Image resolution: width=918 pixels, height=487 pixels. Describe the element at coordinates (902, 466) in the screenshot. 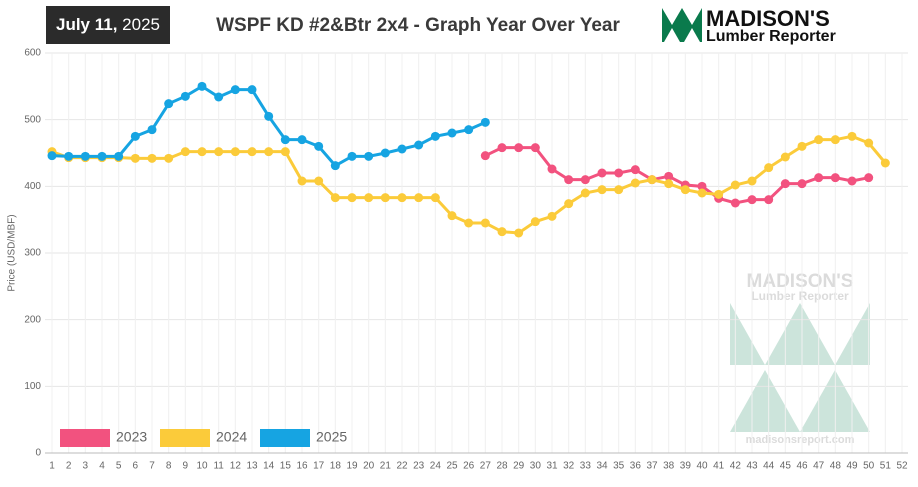

I see `x-tick-label: 52` at that location.